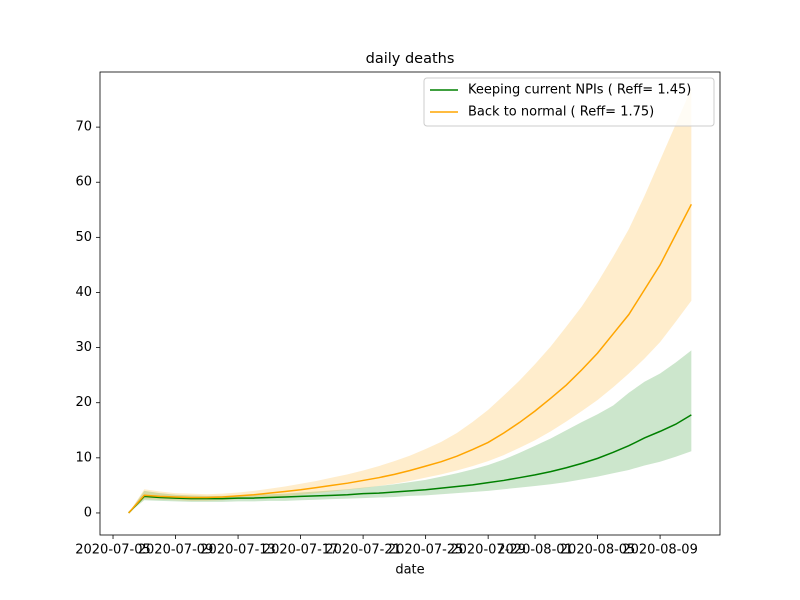 This screenshot has height=600, width=800. I want to click on x-axis-label: date, so click(409, 570).